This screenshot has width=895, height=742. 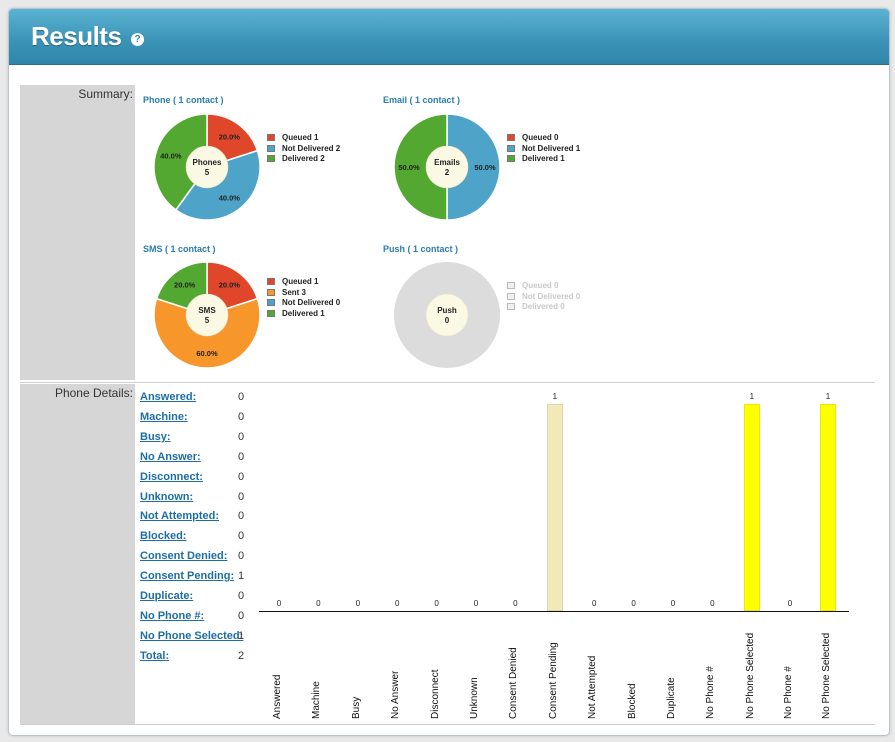 What do you see at coordinates (711, 692) in the screenshot?
I see `bar-category-label: No Phone #` at bounding box center [711, 692].